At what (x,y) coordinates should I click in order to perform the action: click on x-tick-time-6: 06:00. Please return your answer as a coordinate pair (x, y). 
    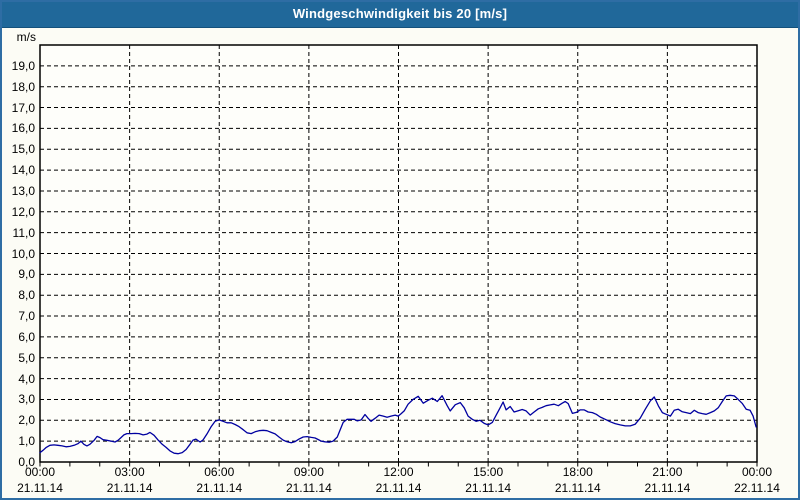
    Looking at the image, I should click on (219, 472).